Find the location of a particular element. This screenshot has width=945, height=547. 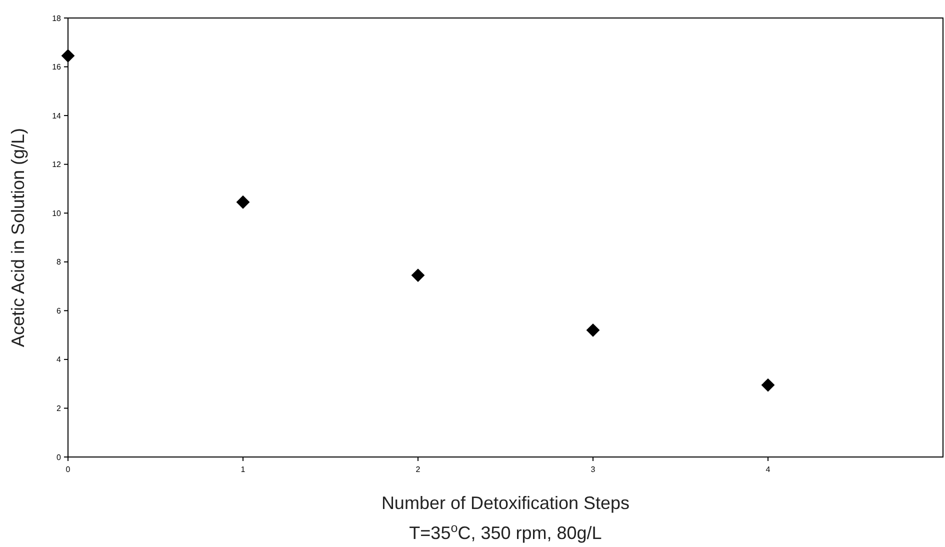

y-tick-label: 2 is located at coordinates (59, 409).